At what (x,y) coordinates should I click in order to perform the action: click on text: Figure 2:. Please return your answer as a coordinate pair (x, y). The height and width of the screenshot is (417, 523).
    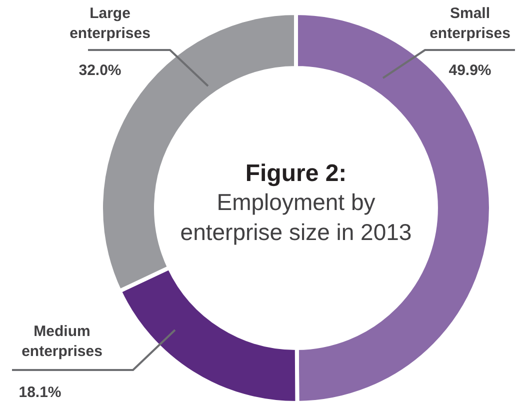
    Looking at the image, I should click on (296, 173).